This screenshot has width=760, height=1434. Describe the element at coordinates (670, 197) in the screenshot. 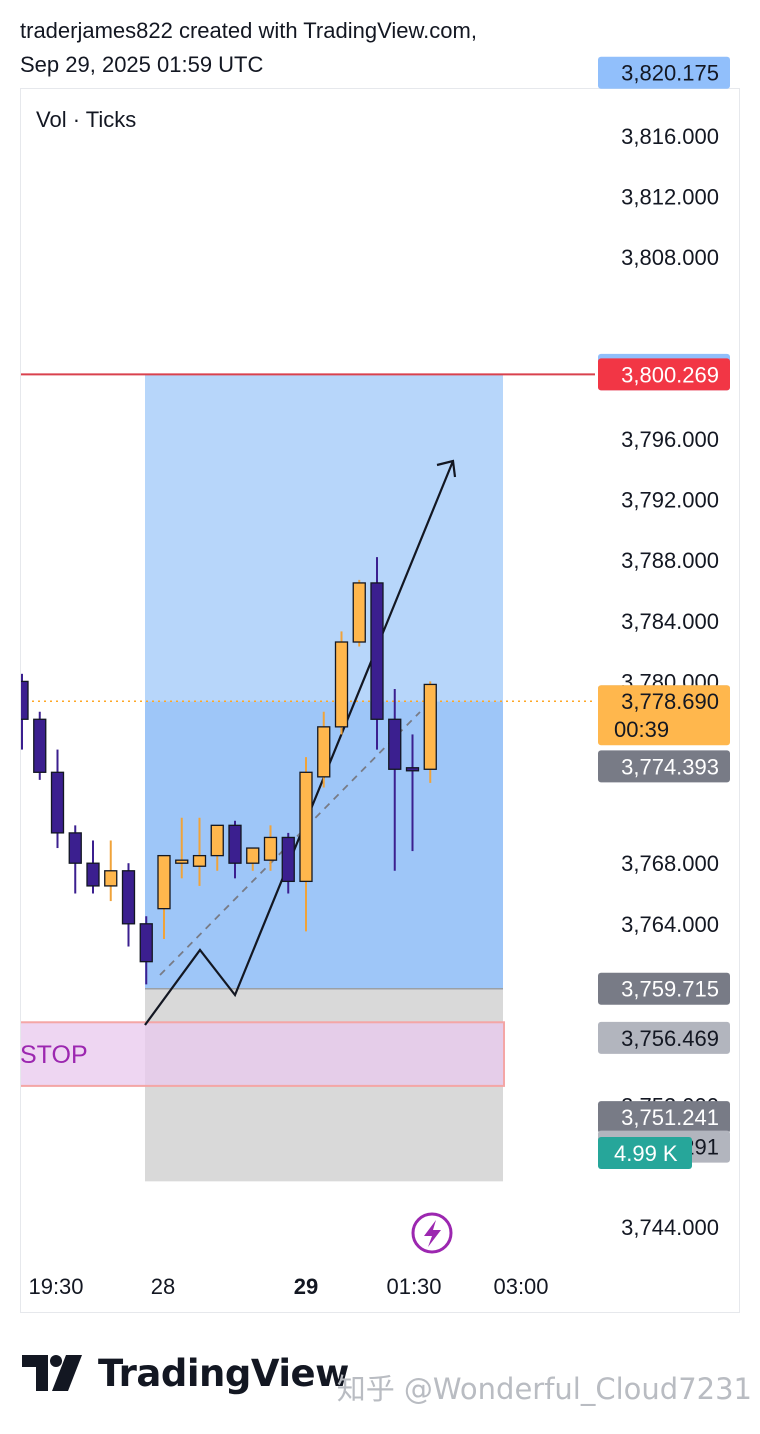

I see `y-axis-tick-label: 3,812.000` at that location.